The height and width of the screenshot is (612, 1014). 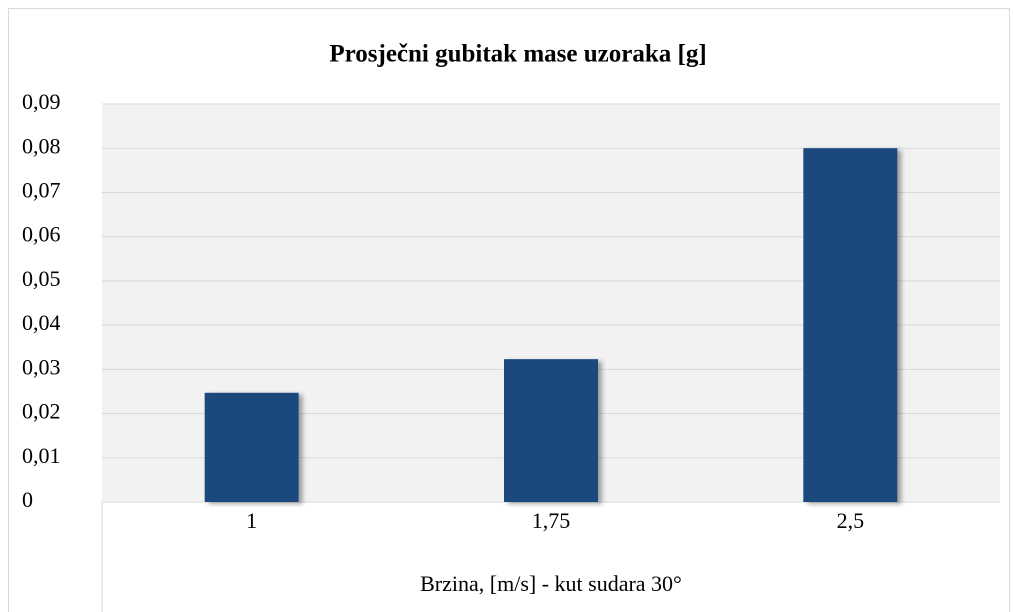 What do you see at coordinates (517, 54) in the screenshot?
I see `chart-title: Prosječni gubitak mase uzoraka [g]` at bounding box center [517, 54].